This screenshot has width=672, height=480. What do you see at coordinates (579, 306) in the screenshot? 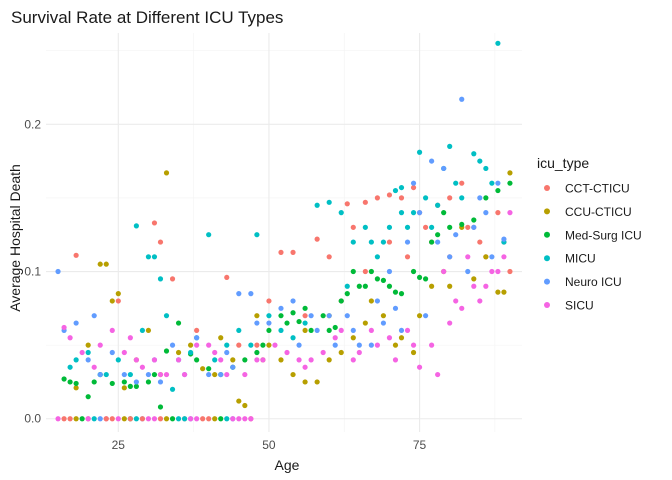
I see `legend-label: SICU` at bounding box center [579, 306].